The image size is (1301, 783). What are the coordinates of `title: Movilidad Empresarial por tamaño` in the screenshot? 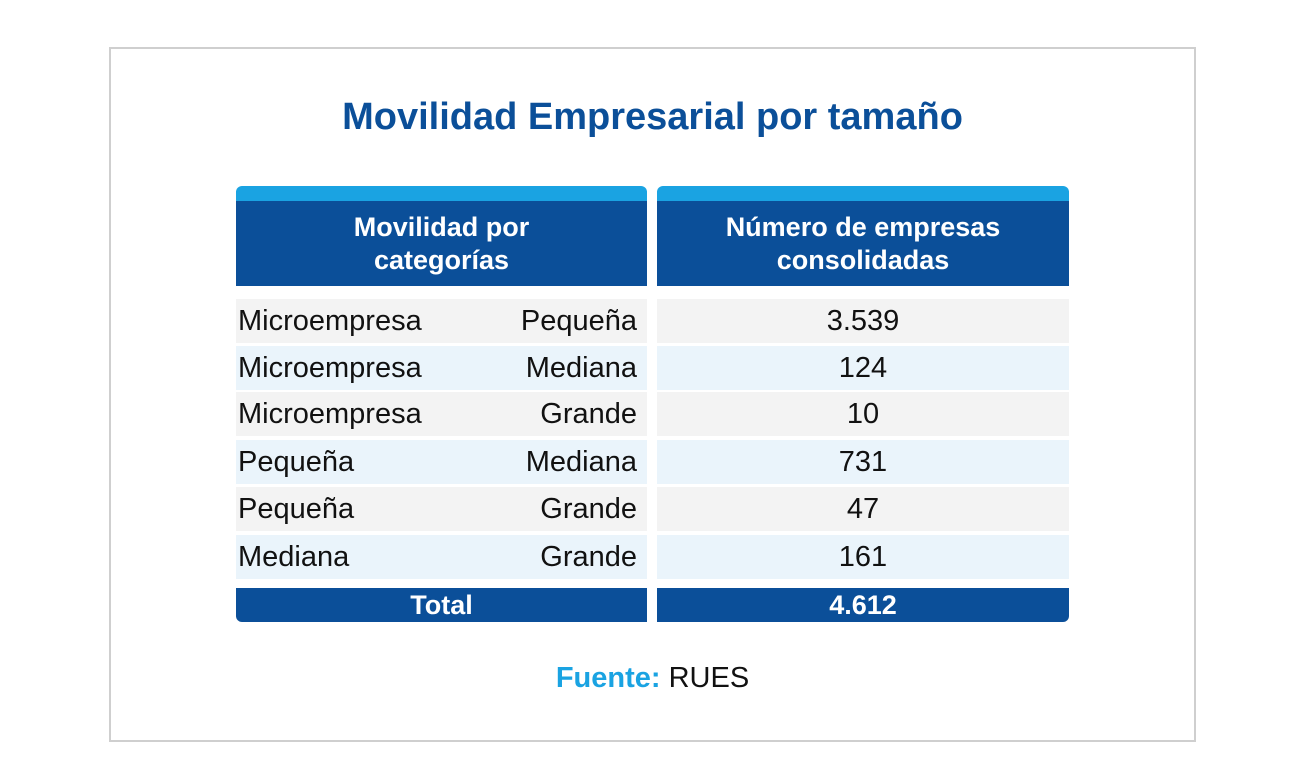 It's located at (652, 117).